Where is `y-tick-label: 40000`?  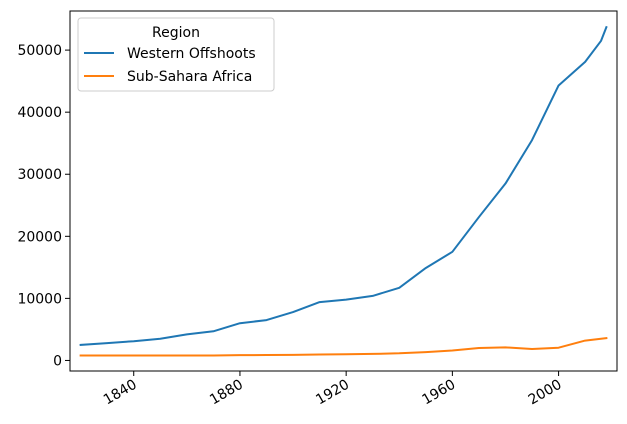 y-tick-label: 40000 is located at coordinates (39, 113).